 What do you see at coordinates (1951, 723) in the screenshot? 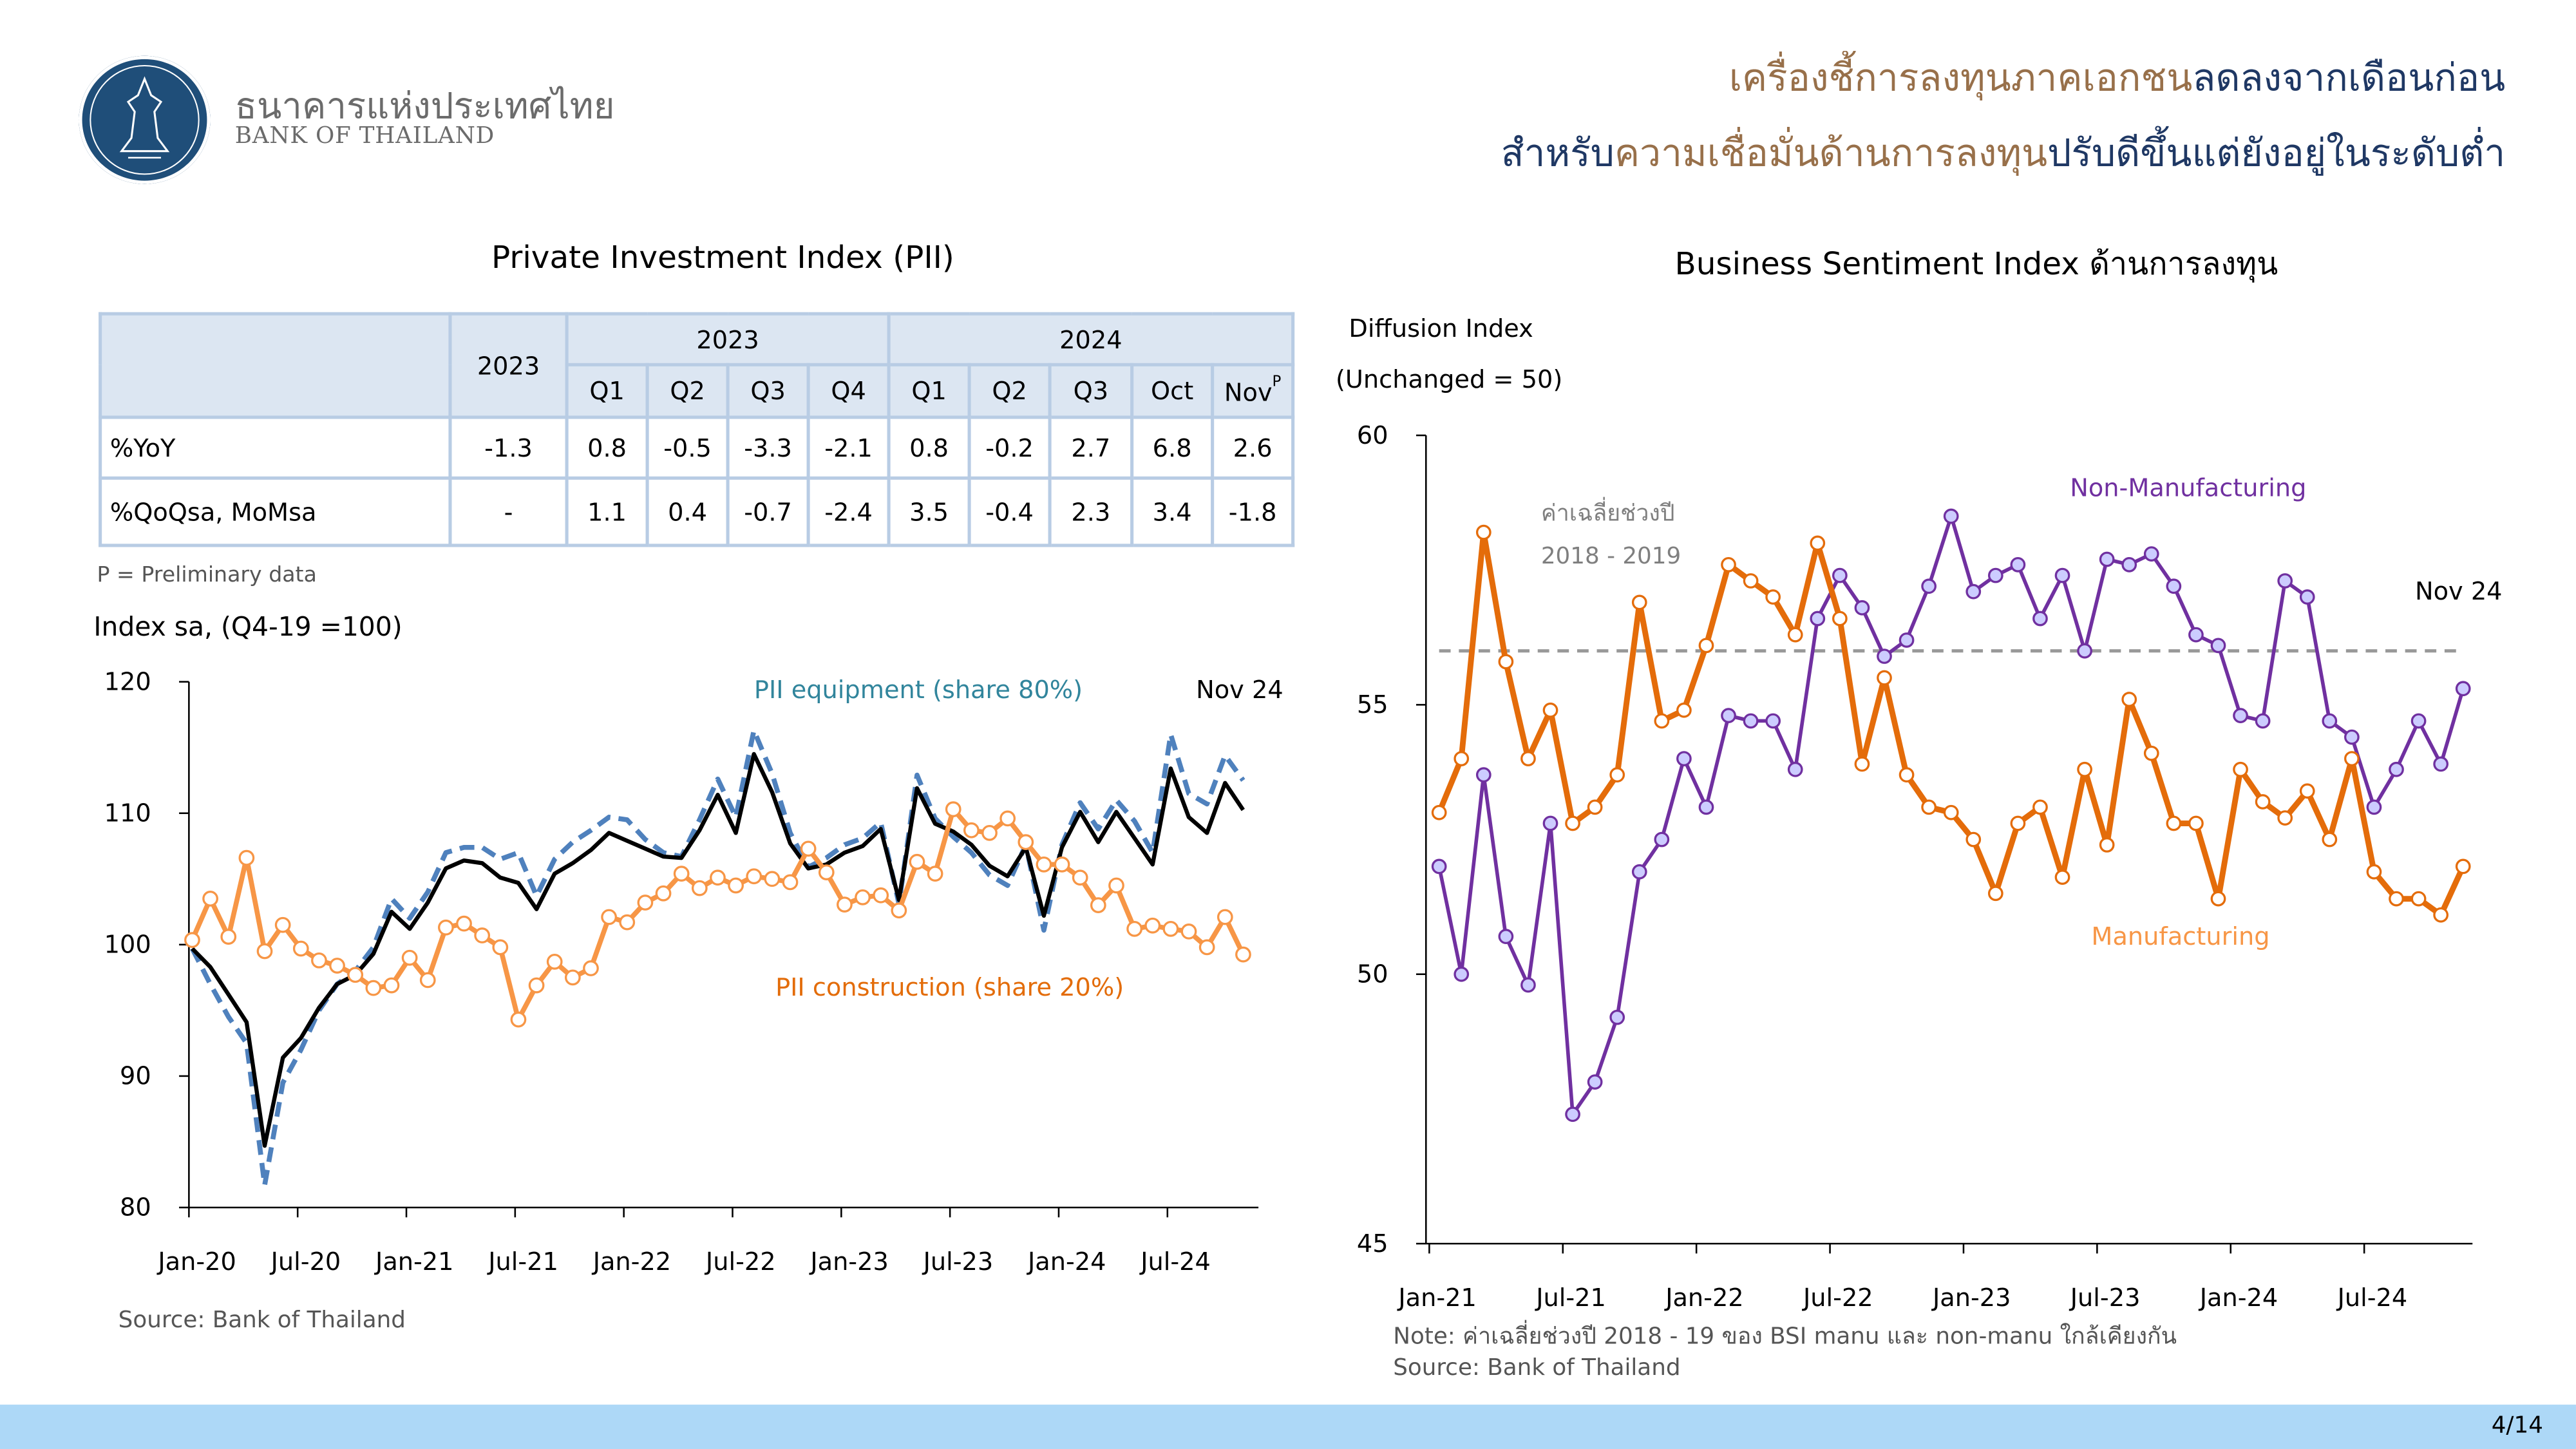
I see `series-line-manufacturing` at bounding box center [1951, 723].